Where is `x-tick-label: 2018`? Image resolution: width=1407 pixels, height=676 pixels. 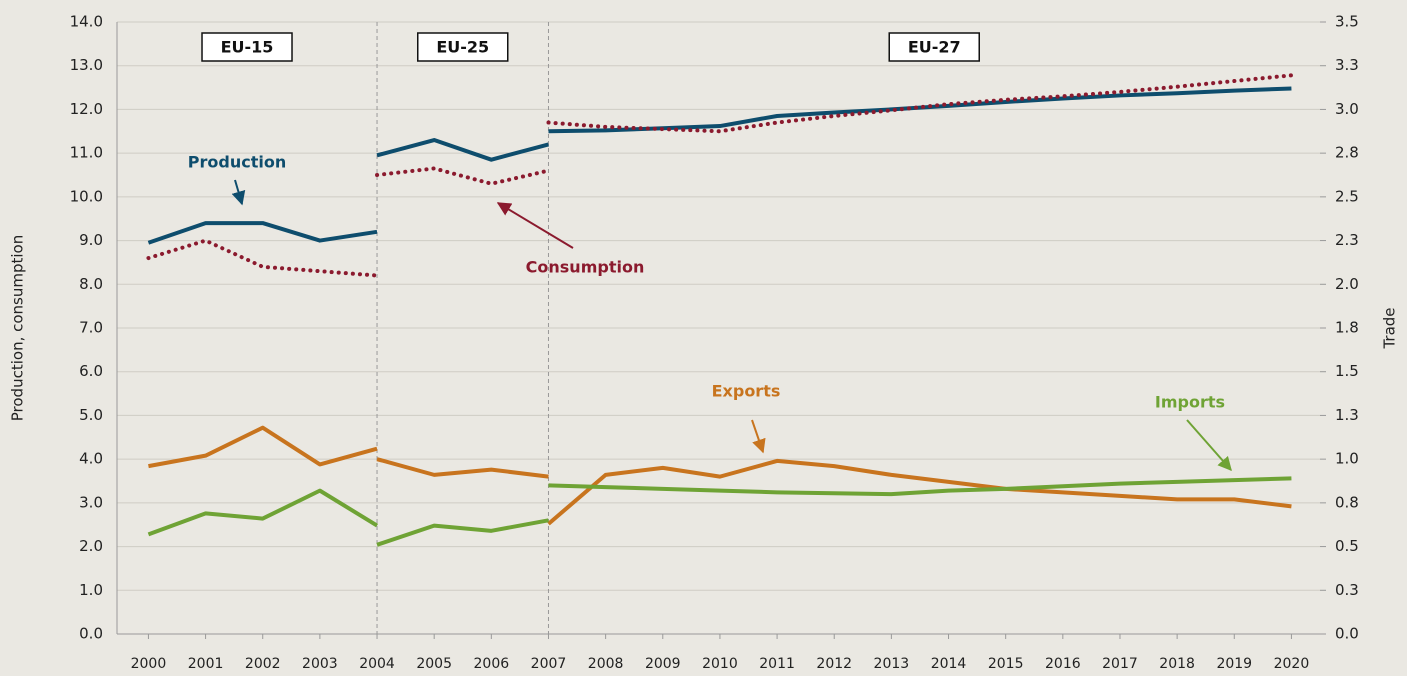 x-tick-label: 2018 is located at coordinates (1177, 664).